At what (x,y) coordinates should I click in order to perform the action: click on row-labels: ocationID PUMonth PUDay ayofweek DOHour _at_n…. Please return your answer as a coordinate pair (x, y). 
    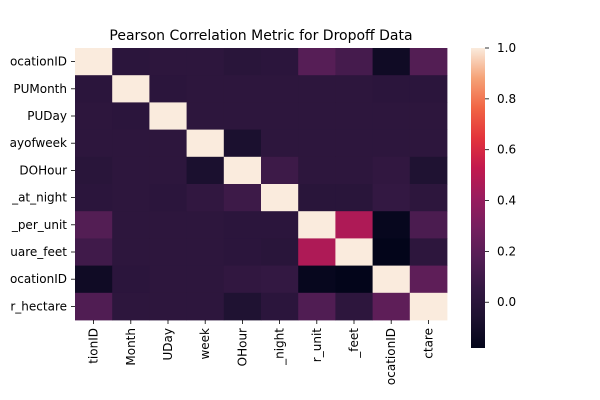
    Looking at the image, I should click on (42, 184).